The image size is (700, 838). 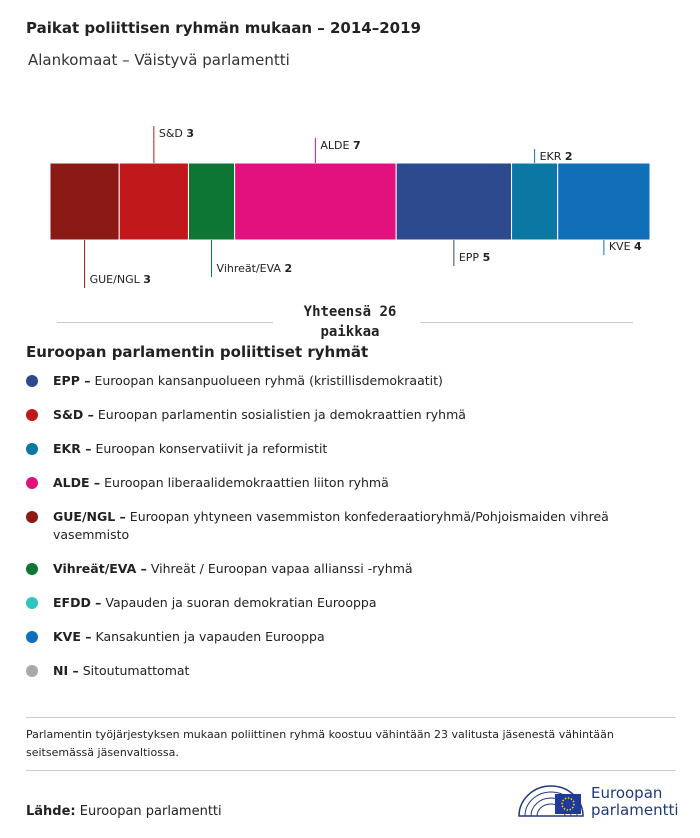 I want to click on legend-abbr: GUE/NGL –, so click(x=89, y=516).